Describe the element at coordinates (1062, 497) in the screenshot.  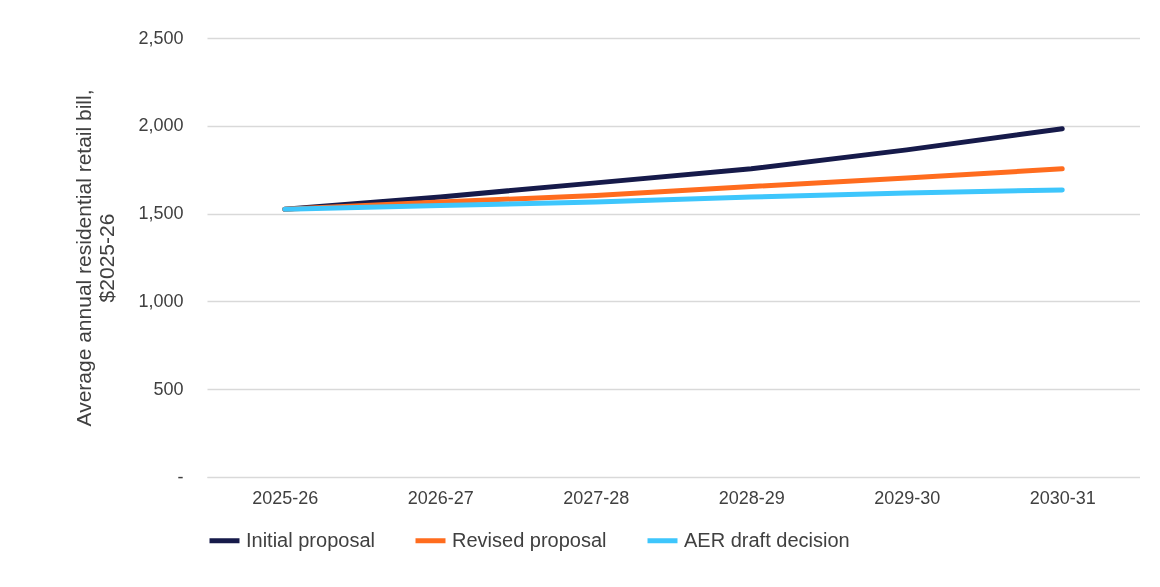
I see `x-tick-label: 2030-31` at that location.